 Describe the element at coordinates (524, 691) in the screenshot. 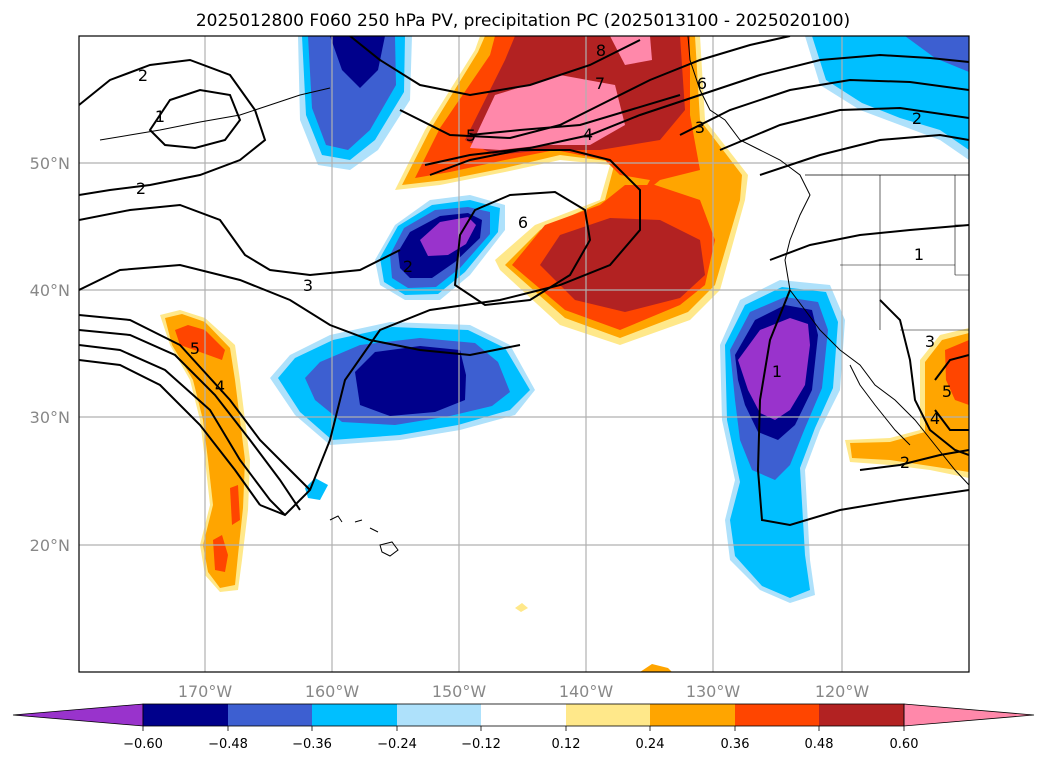

I see `longitude-labels: 170°W 160°W 150°W 140°W 130°W 120°W` at that location.